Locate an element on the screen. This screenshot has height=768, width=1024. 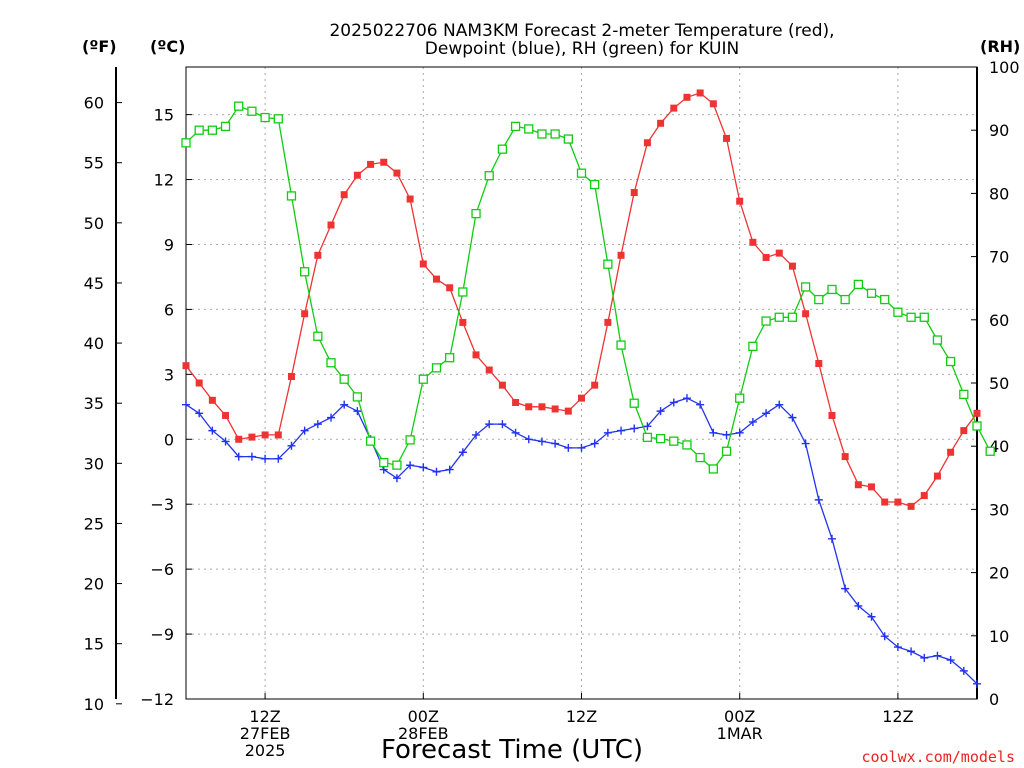
celsius-tick-label: 9 is located at coordinates (169, 244).